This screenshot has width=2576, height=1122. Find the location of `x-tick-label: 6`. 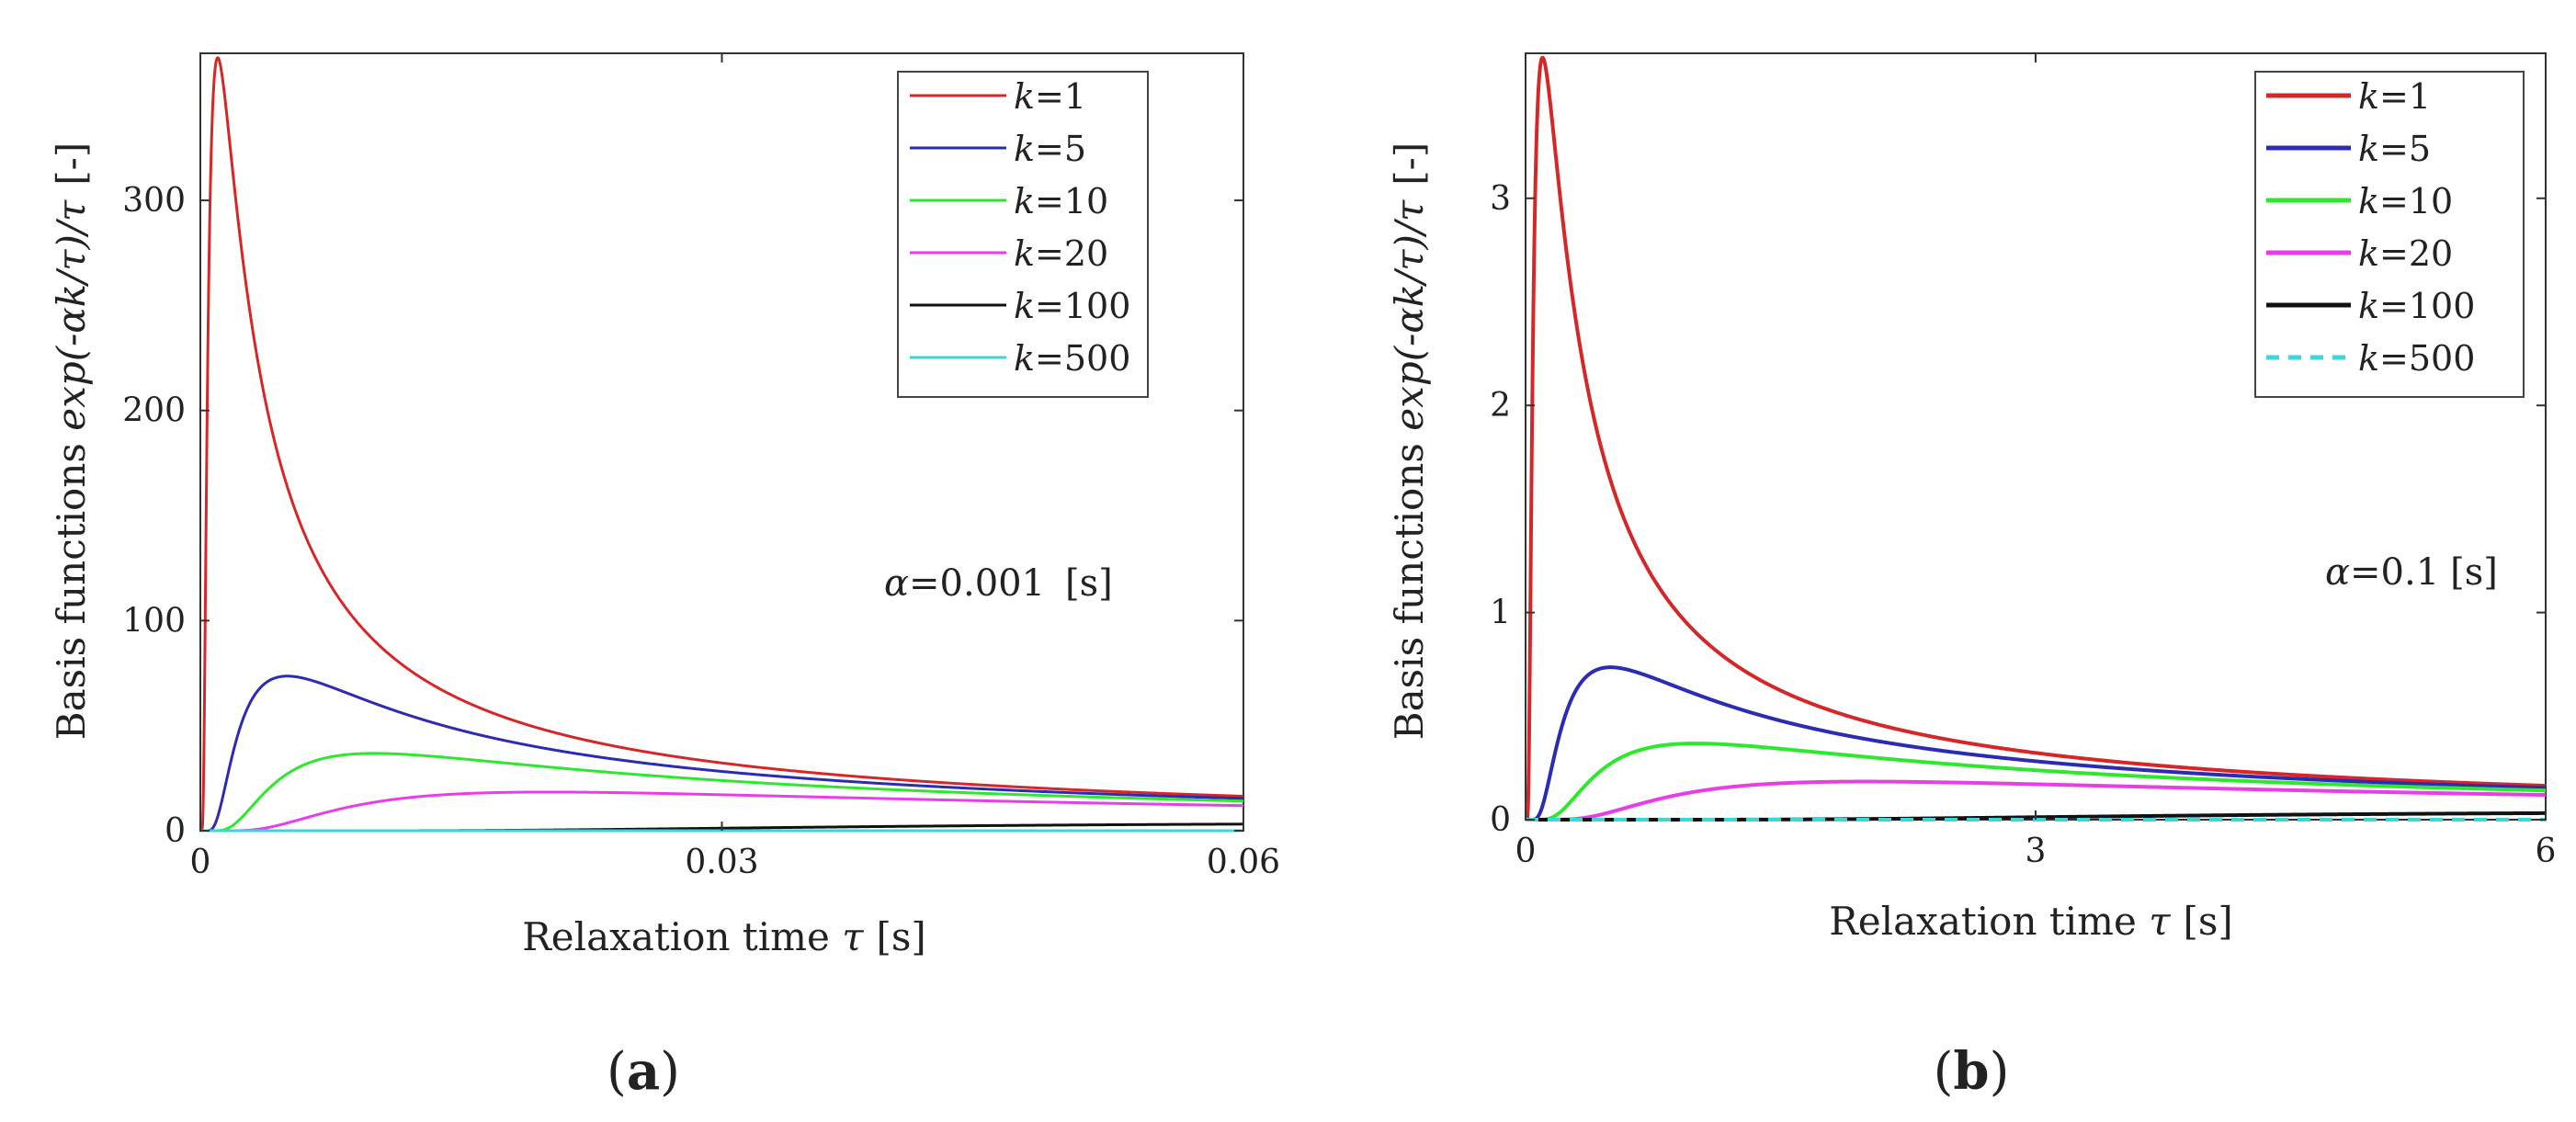

x-tick-label: 6 is located at coordinates (2546, 851).